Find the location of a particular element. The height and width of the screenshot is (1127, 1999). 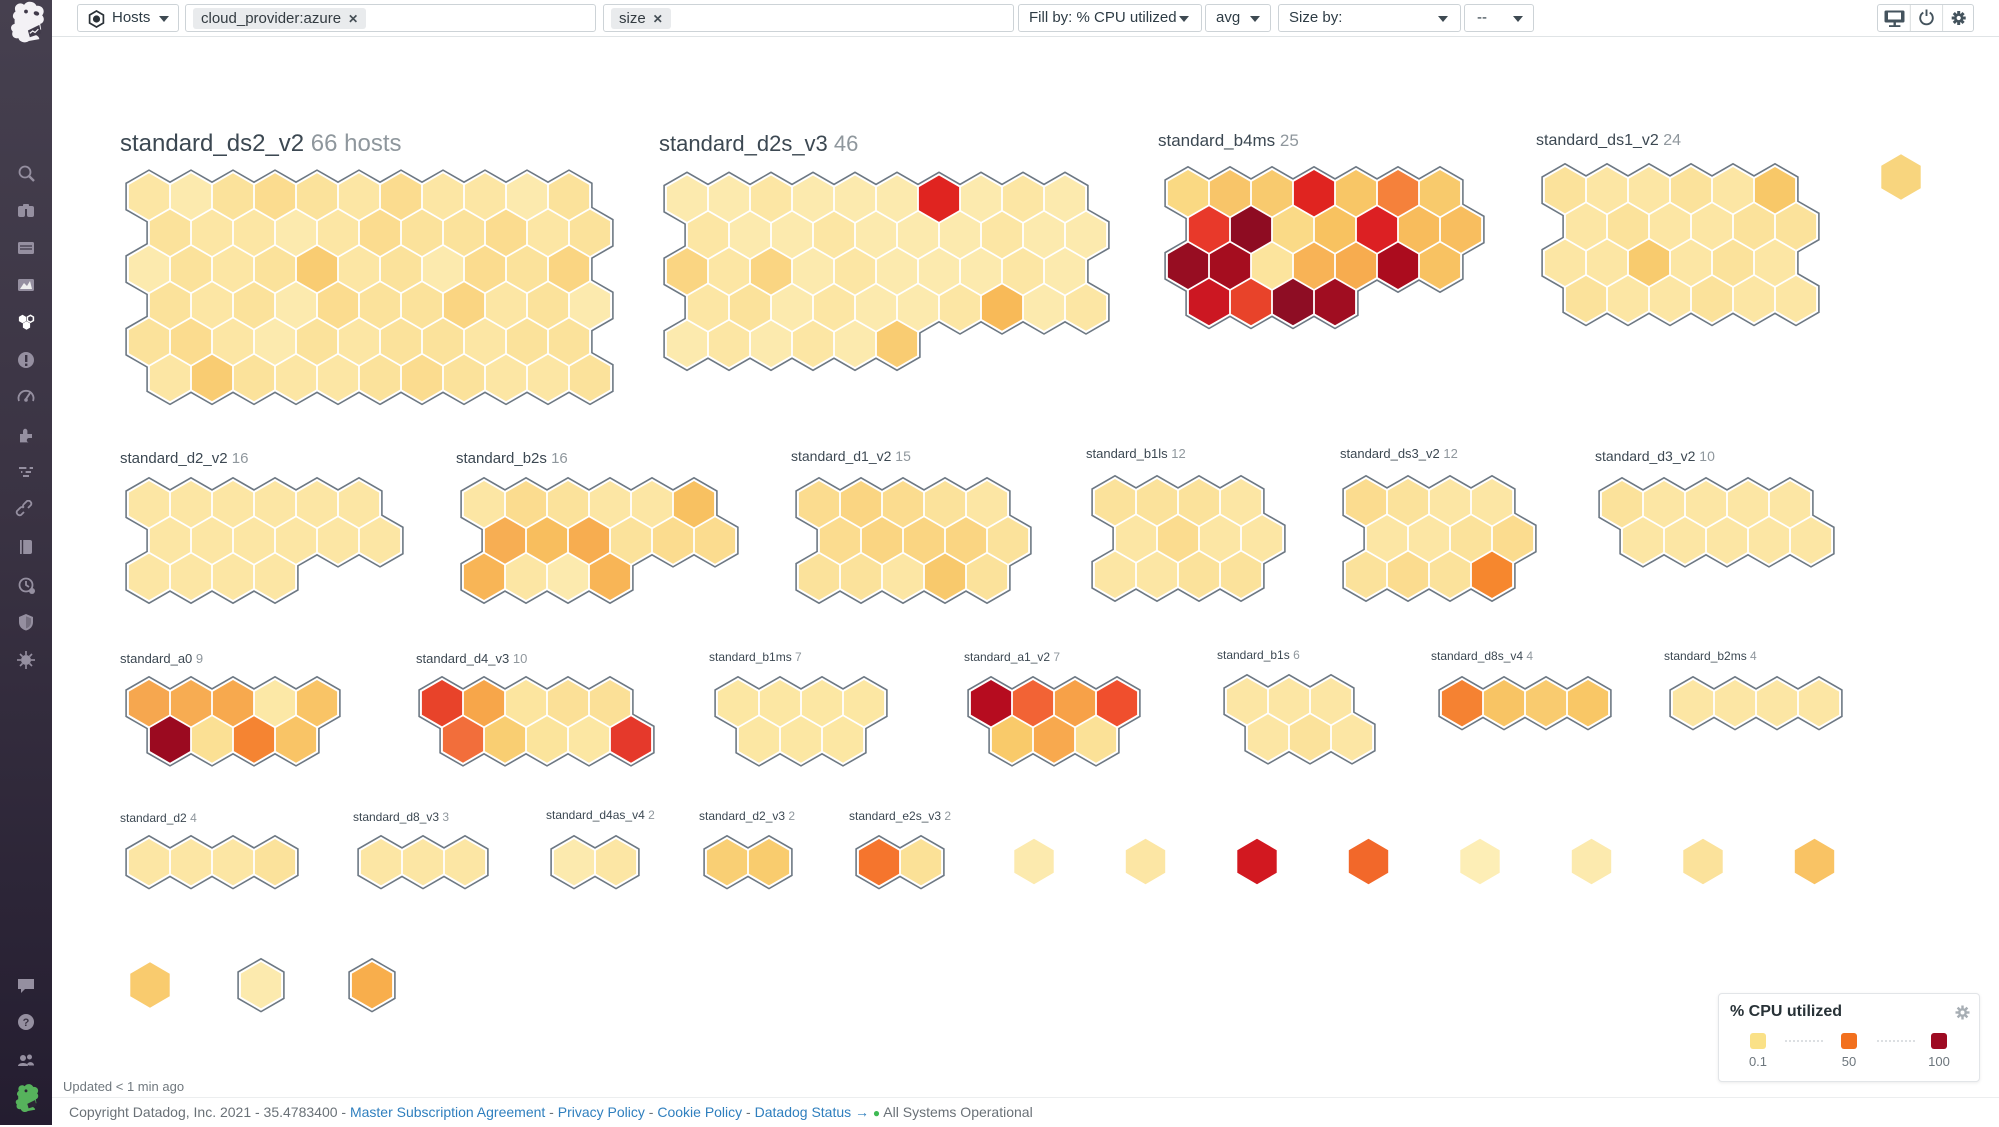

svg-text: standard_a0 9 is located at coordinates (161, 658).